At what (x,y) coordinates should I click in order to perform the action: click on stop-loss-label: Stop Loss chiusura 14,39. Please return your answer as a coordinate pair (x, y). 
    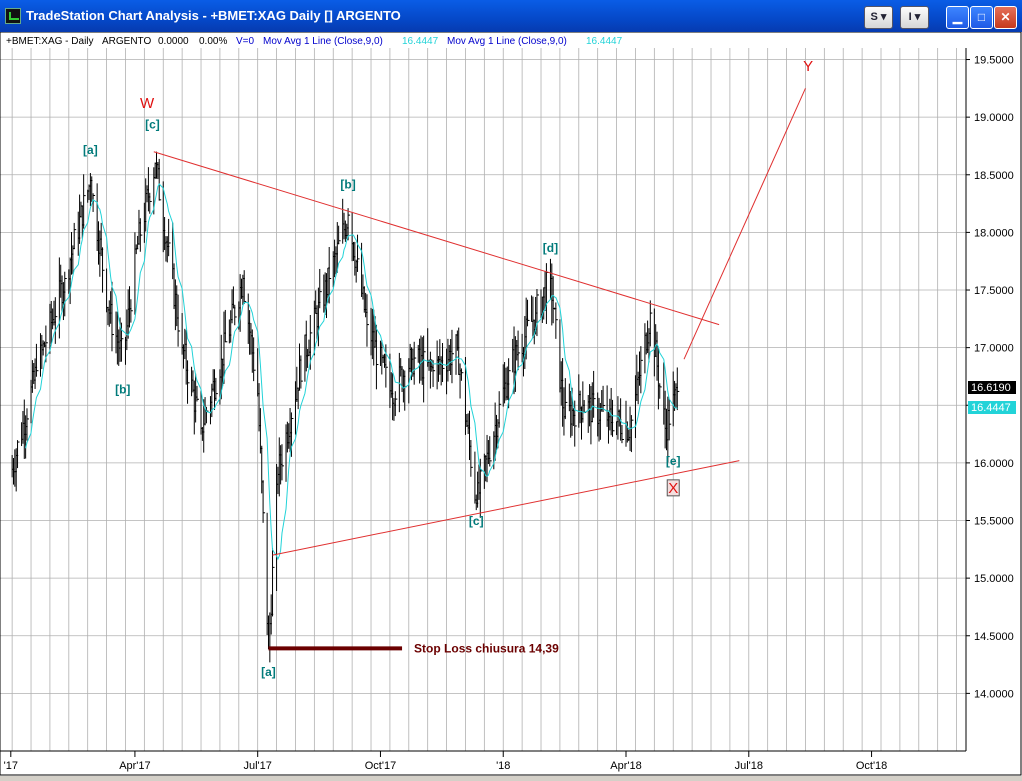
    Looking at the image, I should click on (486, 648).